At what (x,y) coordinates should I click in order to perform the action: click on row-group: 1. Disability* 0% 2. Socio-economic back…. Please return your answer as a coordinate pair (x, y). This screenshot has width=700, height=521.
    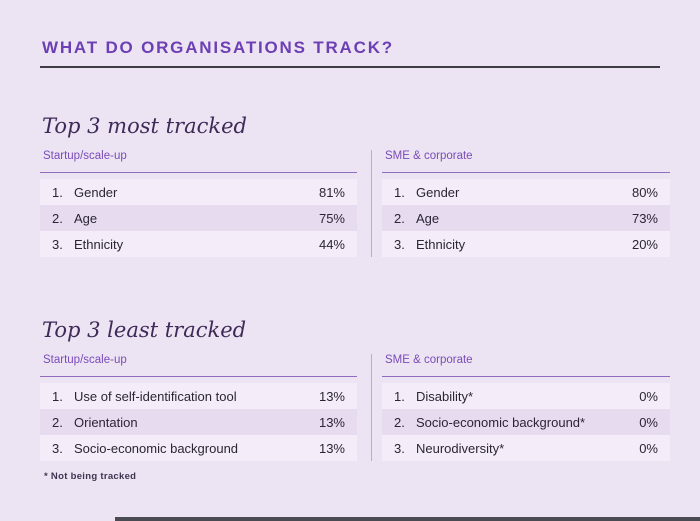
    Looking at the image, I should click on (526, 422).